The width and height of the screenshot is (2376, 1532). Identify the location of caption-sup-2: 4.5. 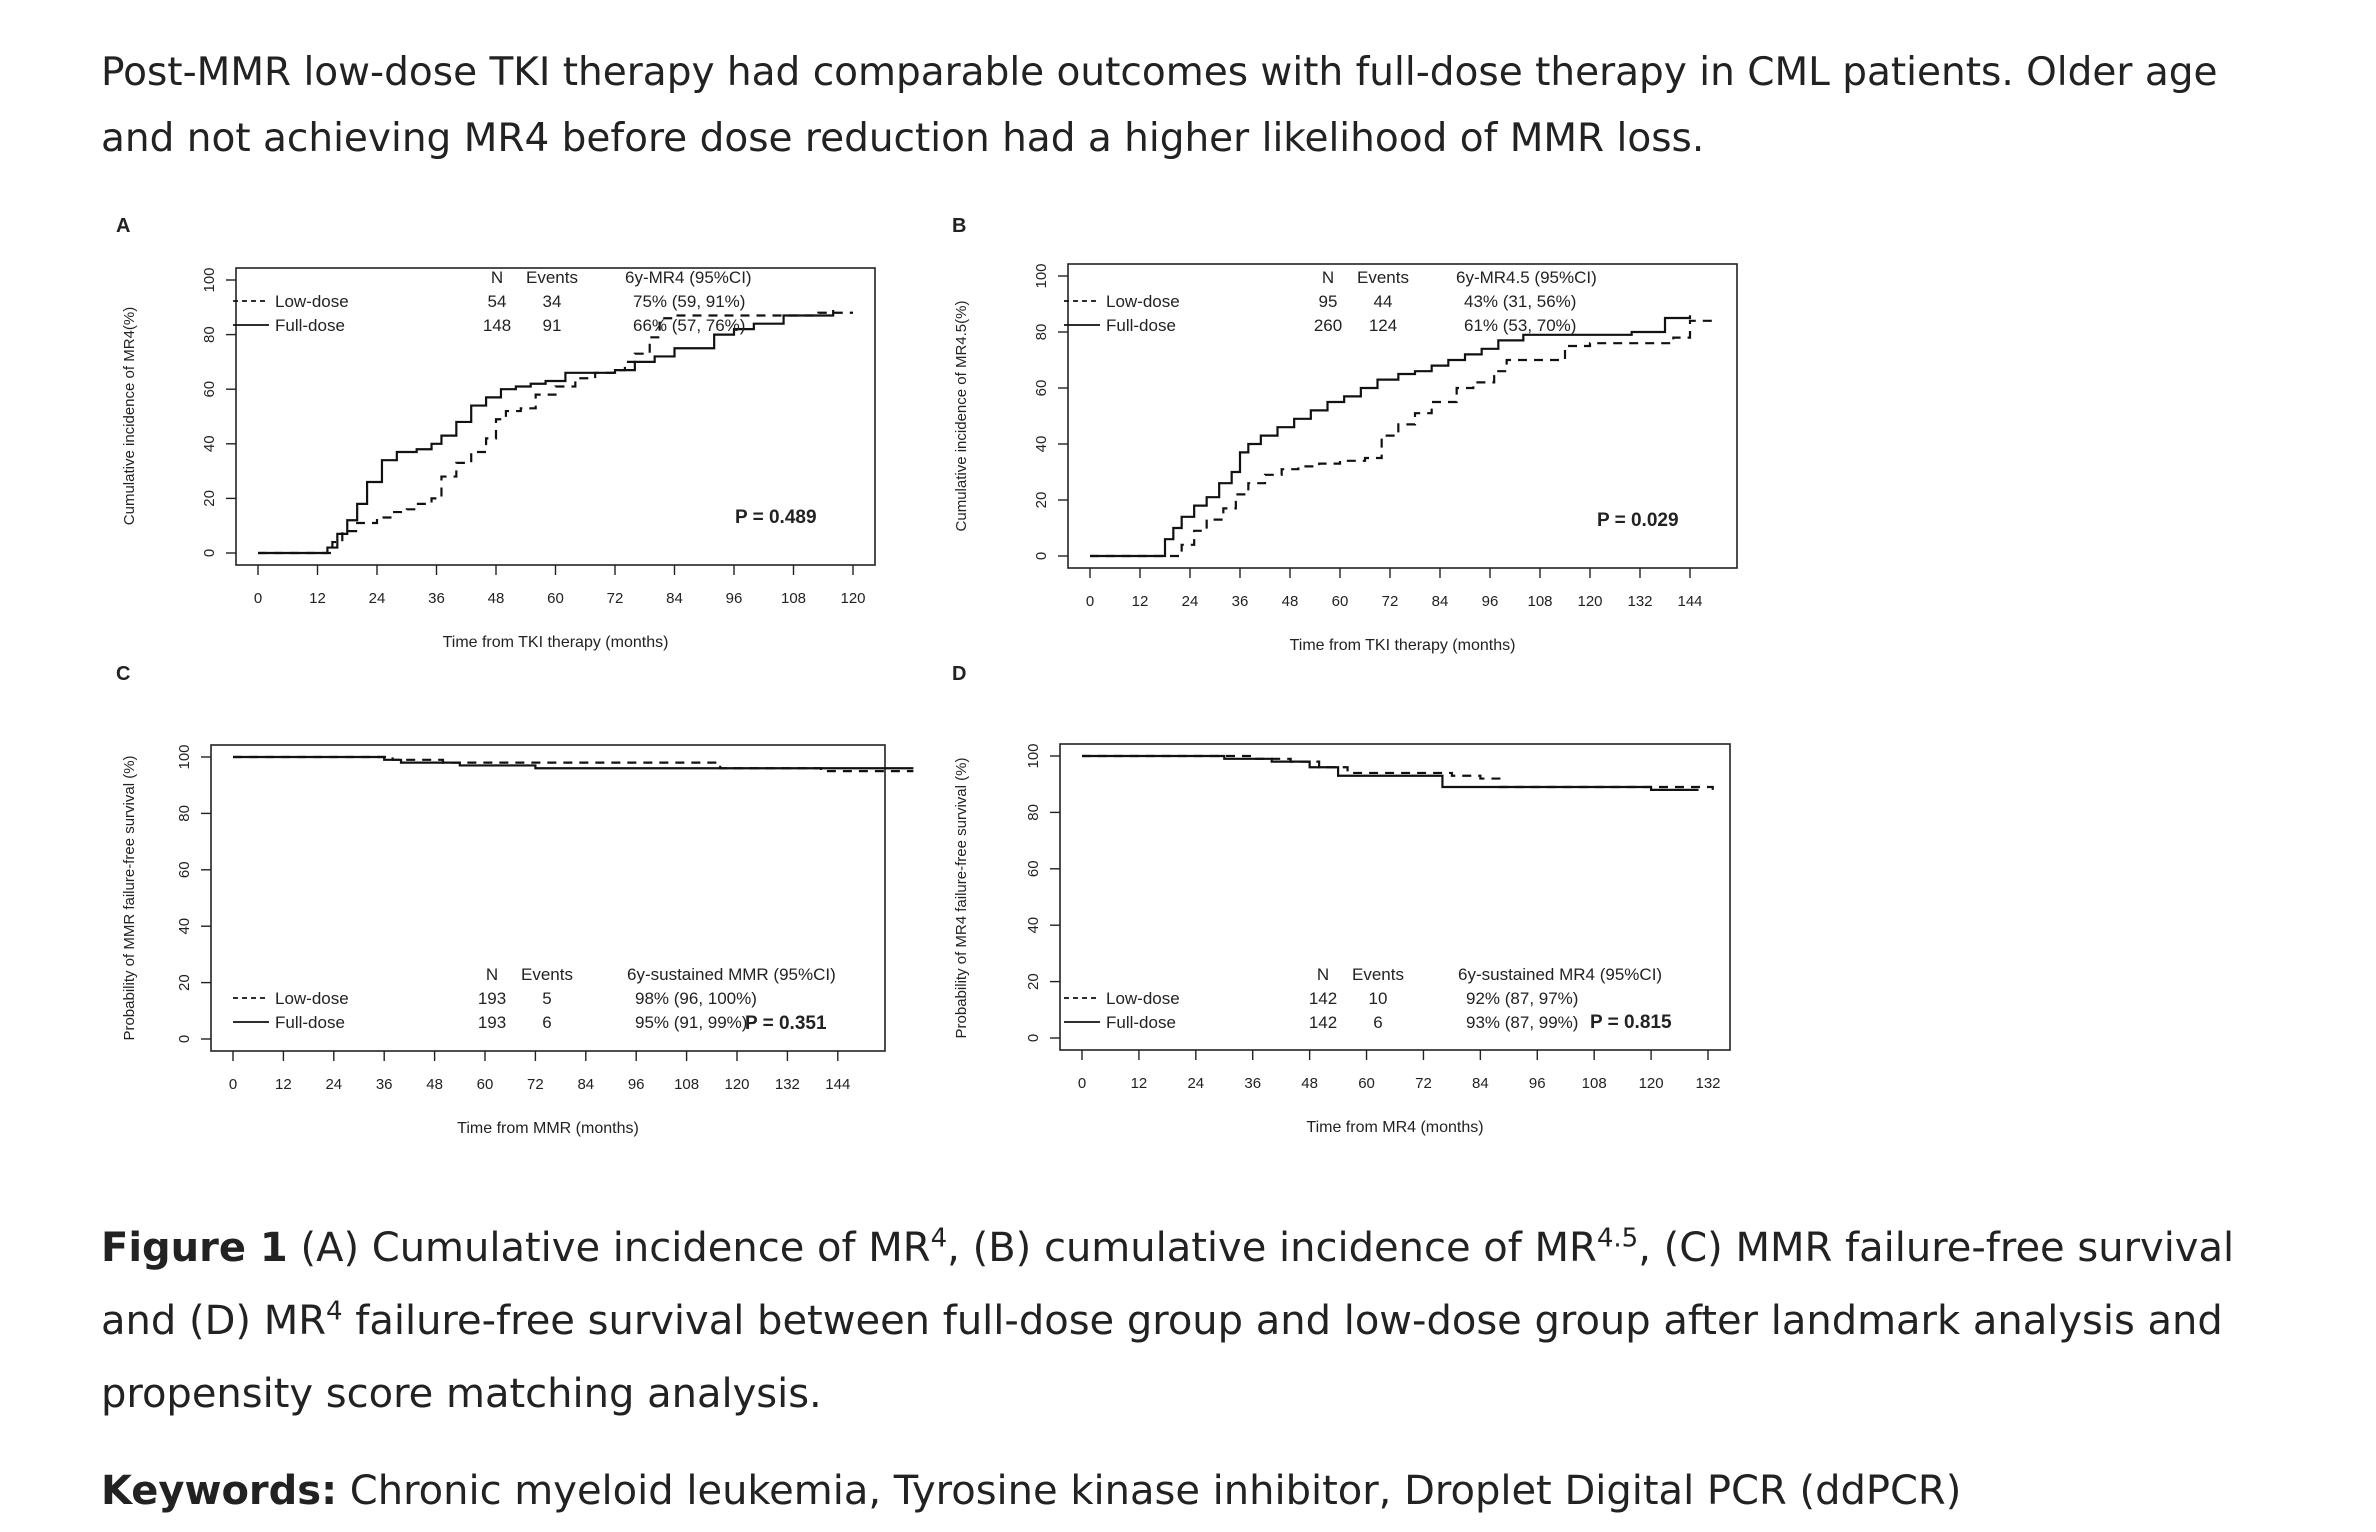
(1617, 1238).